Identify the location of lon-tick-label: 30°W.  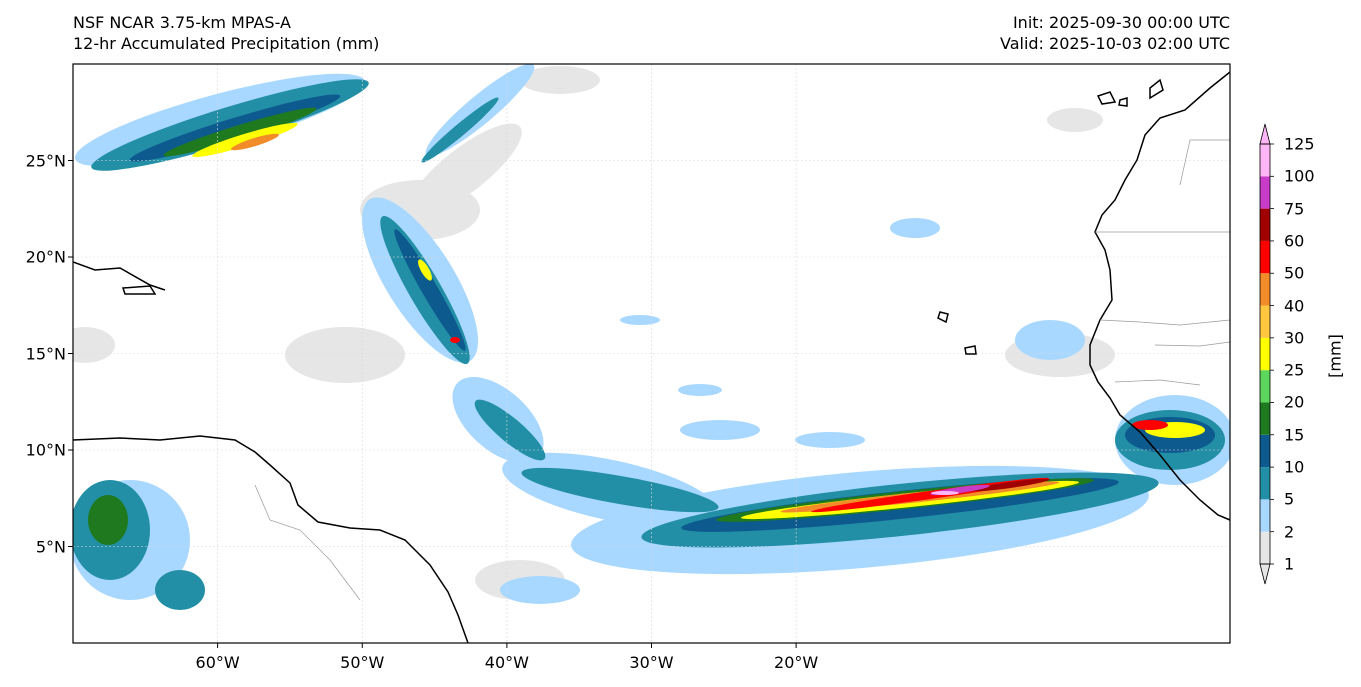
(651, 662).